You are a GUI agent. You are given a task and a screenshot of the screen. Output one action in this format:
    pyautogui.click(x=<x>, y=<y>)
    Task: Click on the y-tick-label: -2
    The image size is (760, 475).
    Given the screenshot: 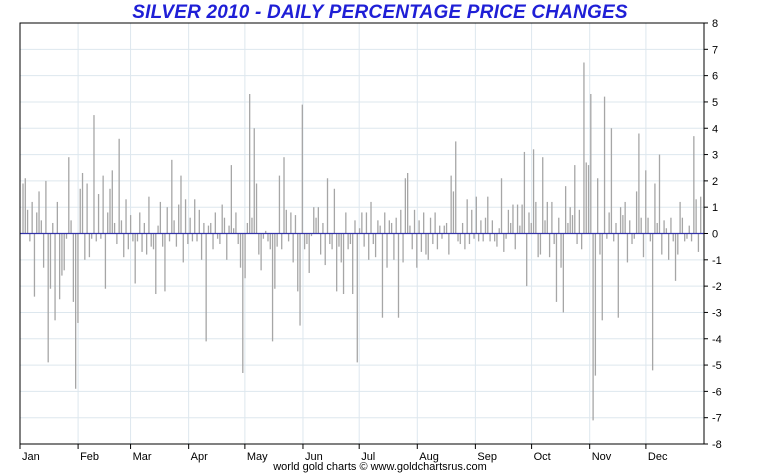 What is the action you would take?
    pyautogui.click(x=717, y=287)
    